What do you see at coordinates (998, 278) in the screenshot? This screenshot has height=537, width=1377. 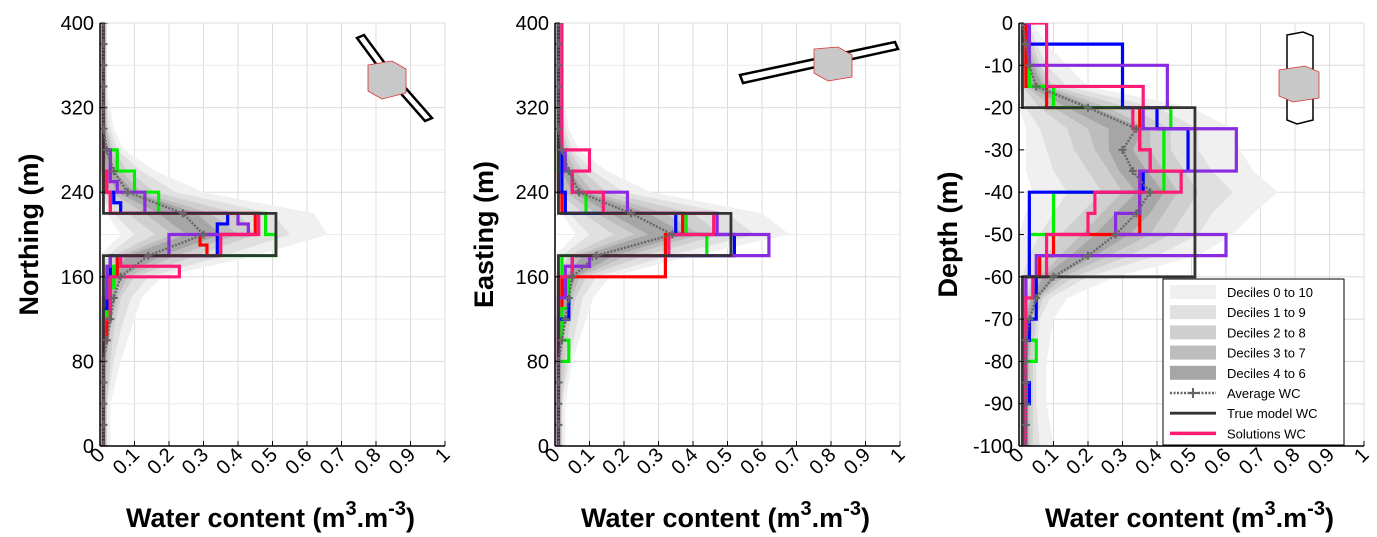 I see `y-tick-label: -60` at bounding box center [998, 278].